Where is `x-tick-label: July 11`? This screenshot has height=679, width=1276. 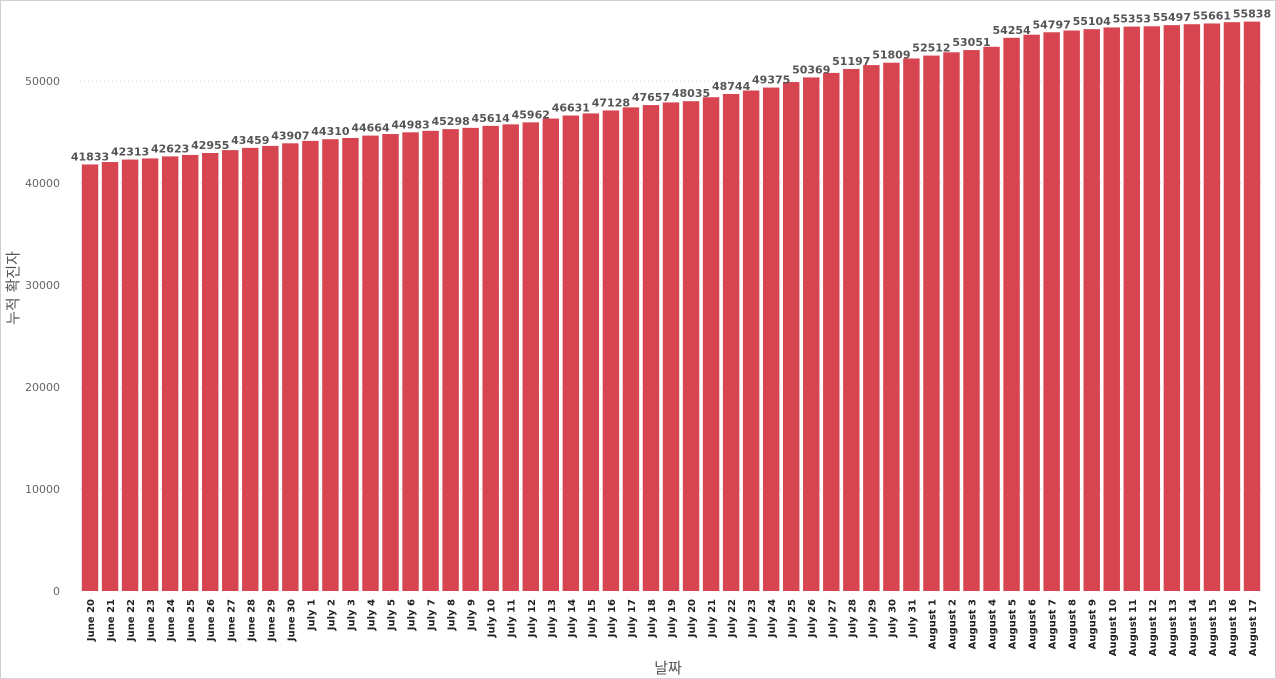
x-tick-label: July 11 is located at coordinates (512, 618).